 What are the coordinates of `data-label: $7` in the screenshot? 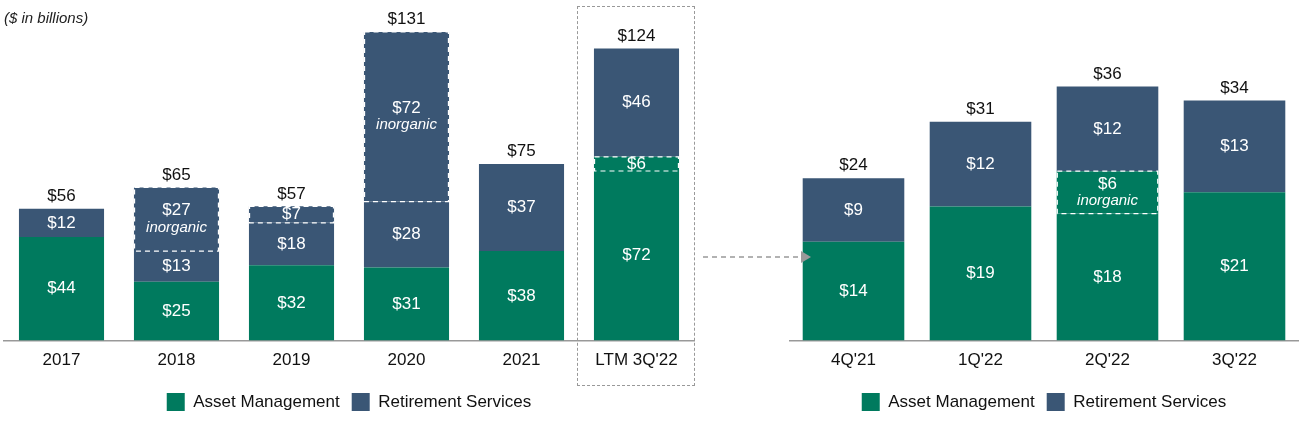 It's located at (291, 214).